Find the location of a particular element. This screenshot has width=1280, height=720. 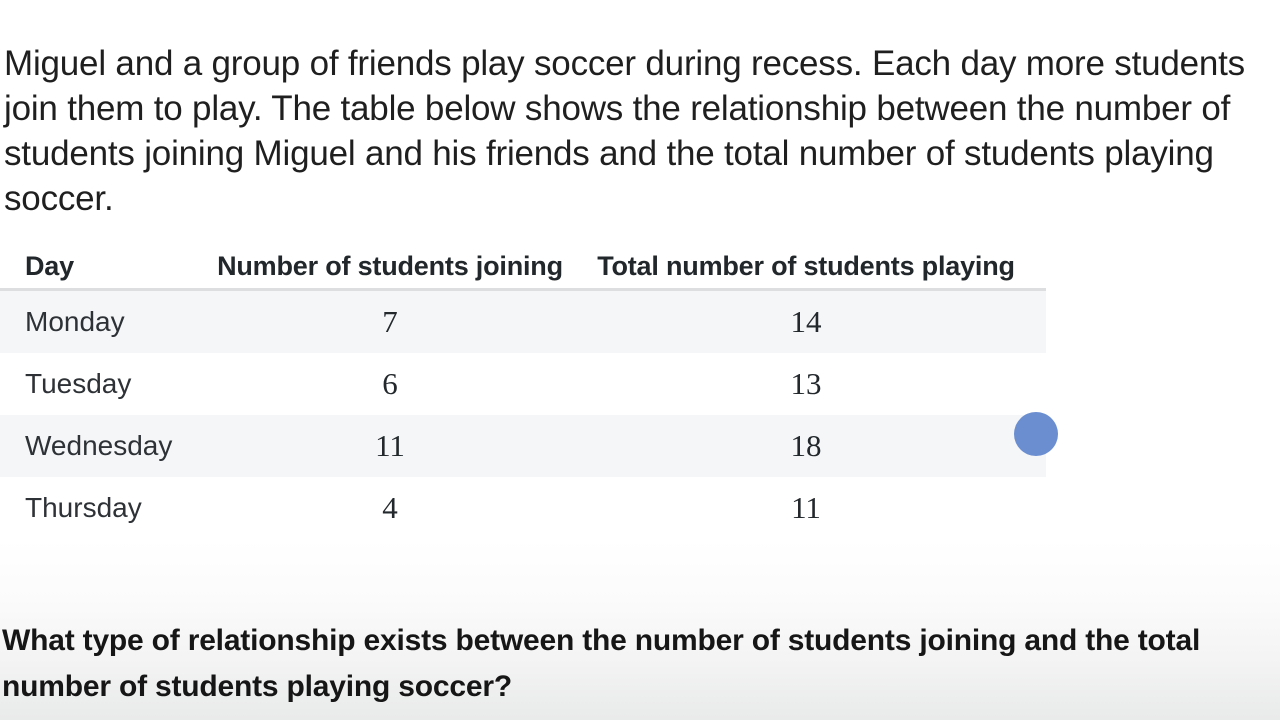

cell-total: 13 is located at coordinates (806, 383).